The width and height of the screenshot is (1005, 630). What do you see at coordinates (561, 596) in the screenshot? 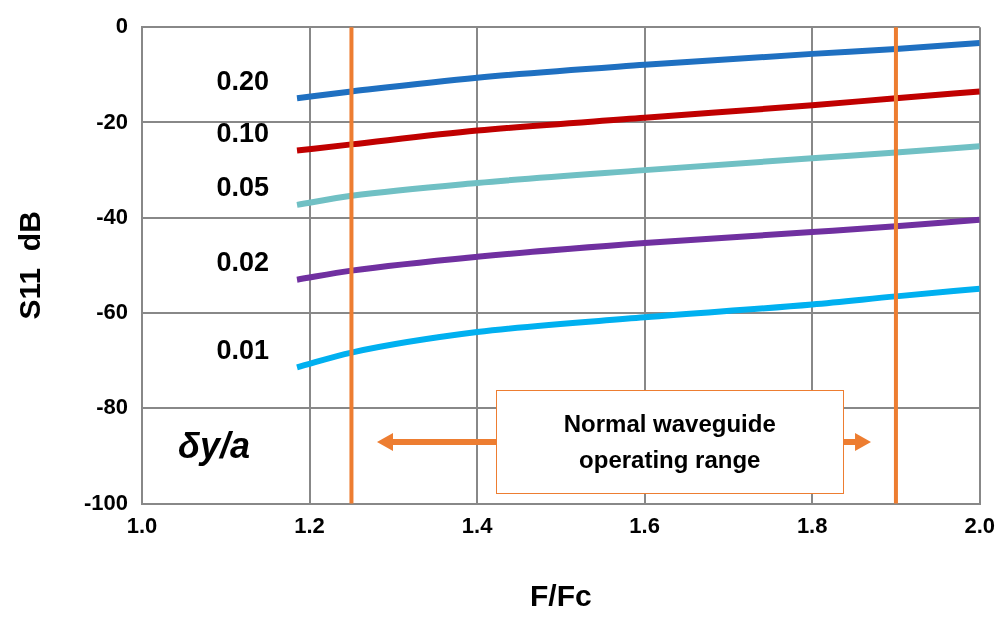
I see `x-axis-title: F/Fc` at bounding box center [561, 596].